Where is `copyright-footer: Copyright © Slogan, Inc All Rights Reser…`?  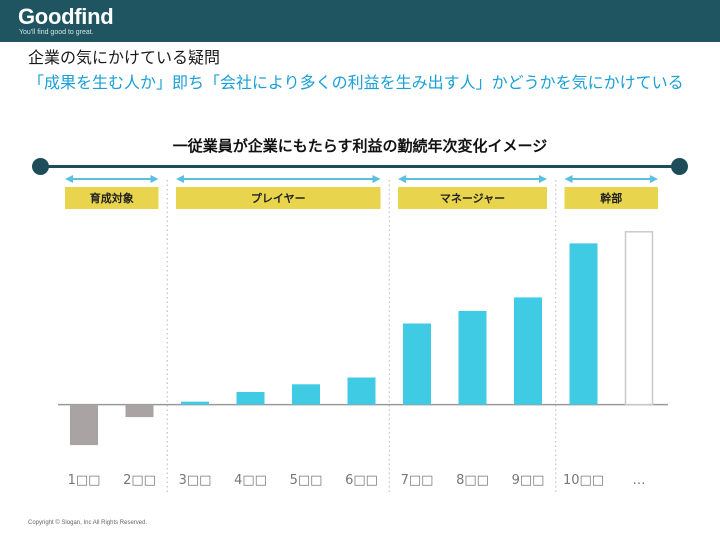
copyright-footer: Copyright © Slogan, Inc All Rights Reser… is located at coordinates (88, 523).